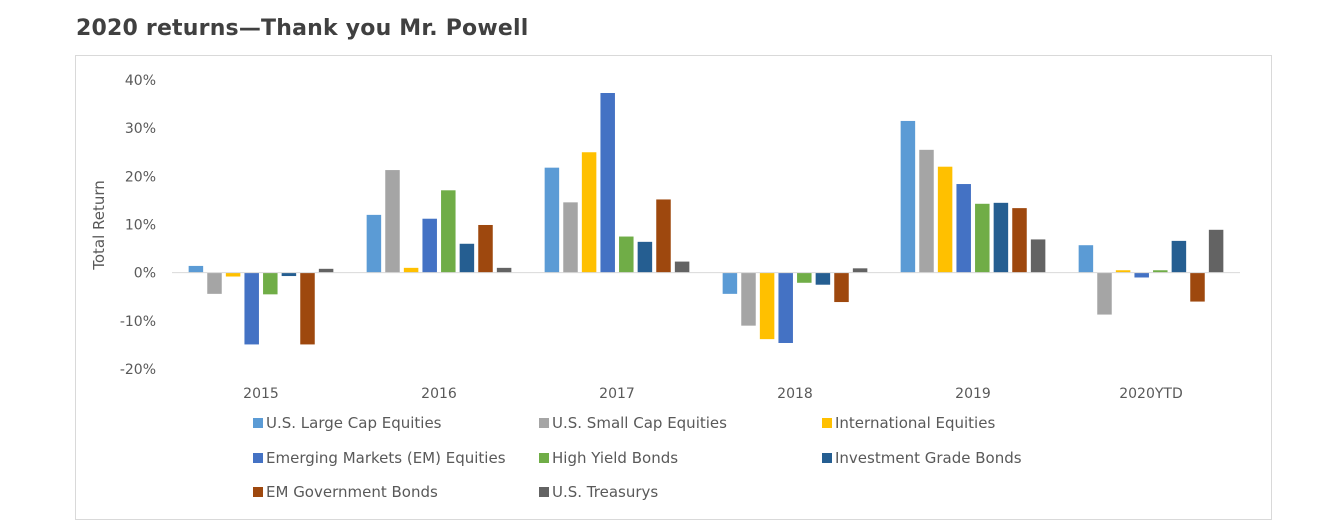 This screenshot has height=531, width=1342. Describe the element at coordinates (140, 81) in the screenshot. I see `y-tick-label: 40%` at that location.